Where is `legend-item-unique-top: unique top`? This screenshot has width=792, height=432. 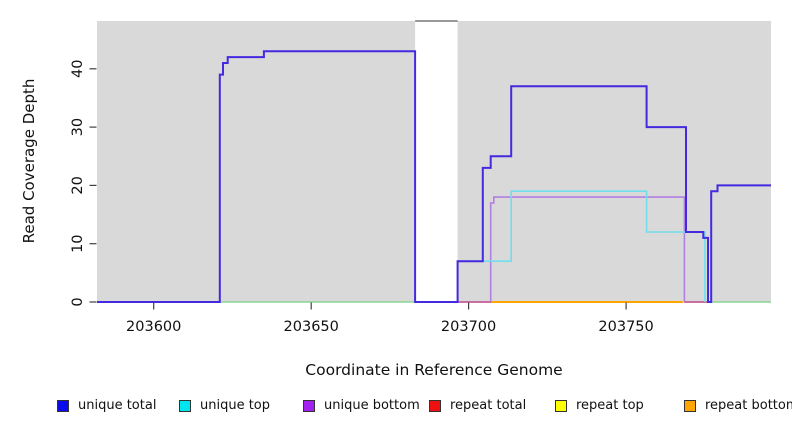
legend-item-unique-top: unique top is located at coordinates (224, 405).